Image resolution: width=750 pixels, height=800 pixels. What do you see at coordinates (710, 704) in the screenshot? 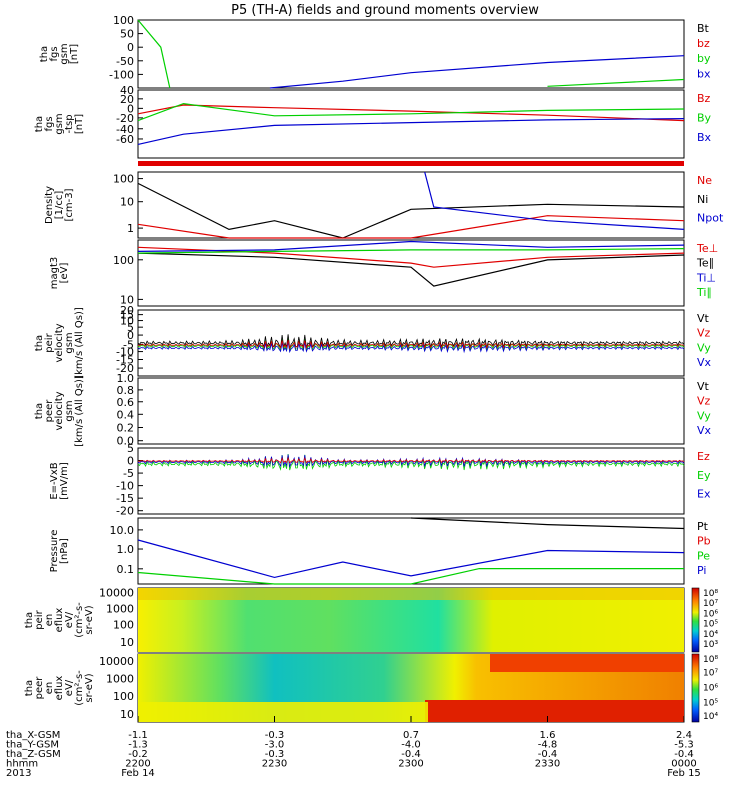
I see `colorbar-tick: 10⁵` at bounding box center [710, 704].